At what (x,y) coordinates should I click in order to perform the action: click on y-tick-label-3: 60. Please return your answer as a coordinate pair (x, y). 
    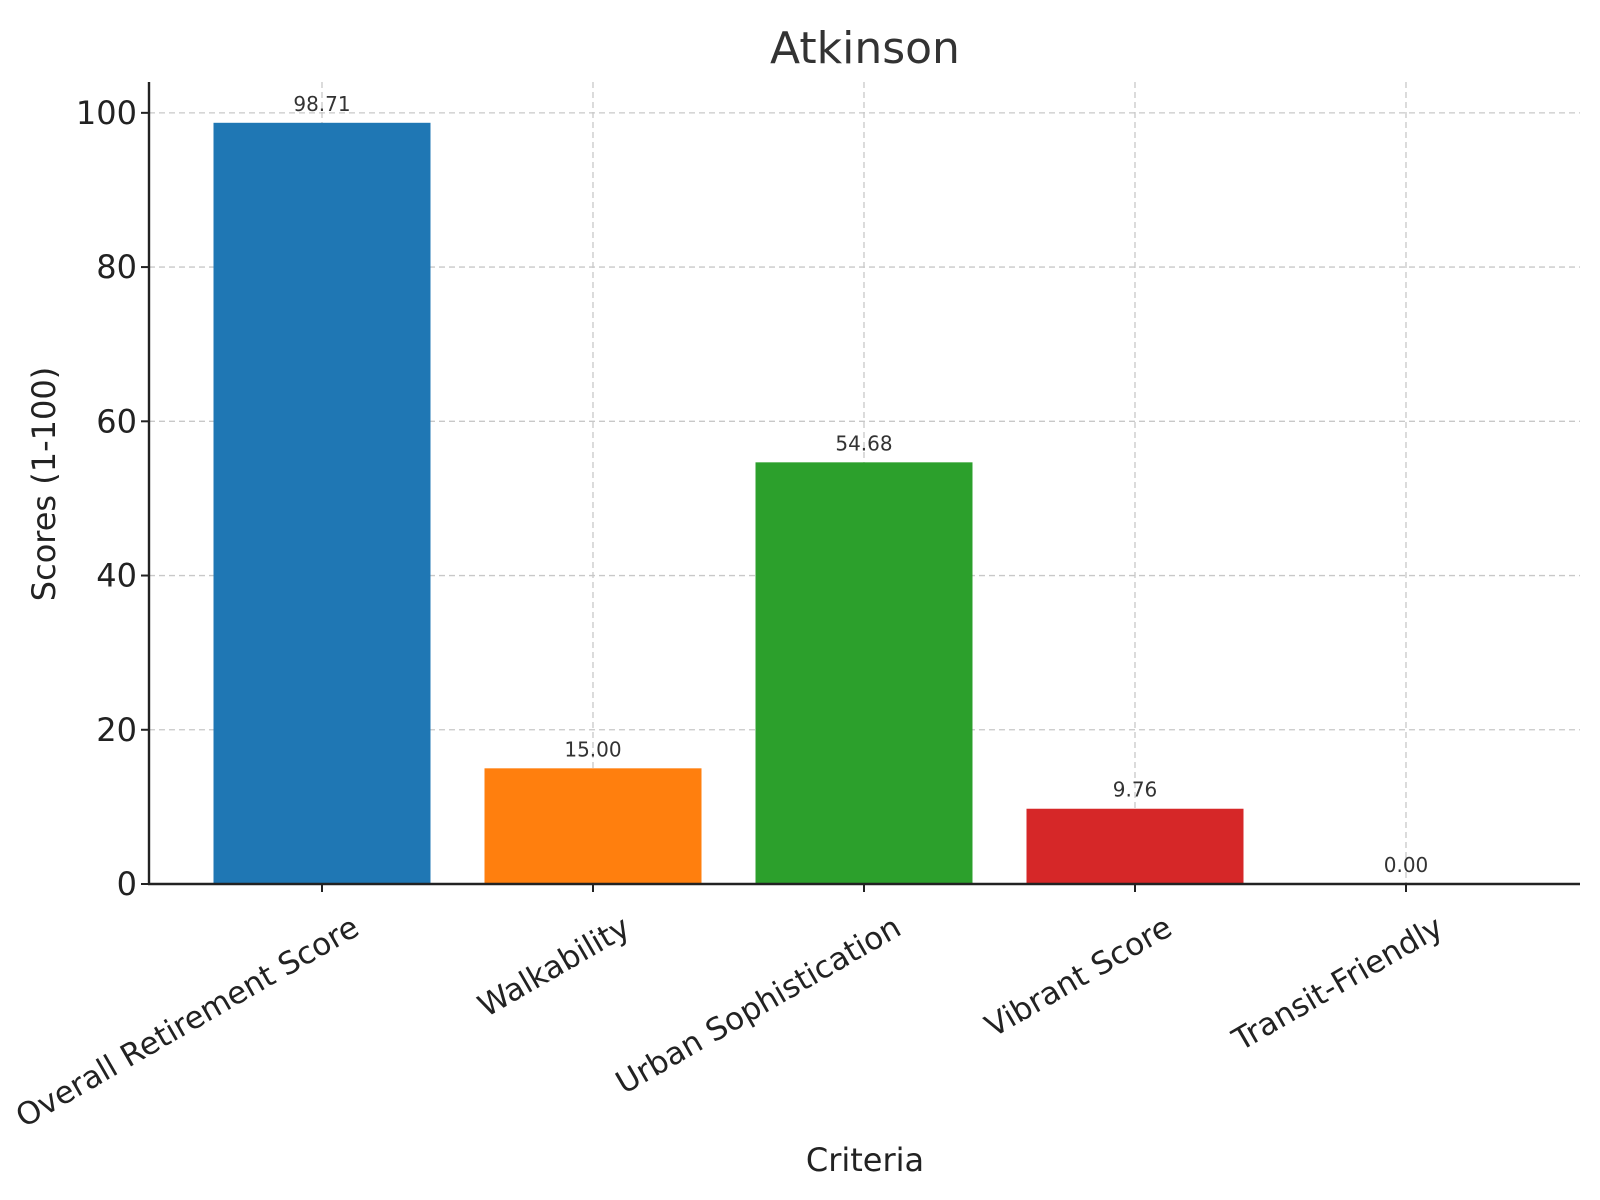
    Looking at the image, I should click on (116, 421).